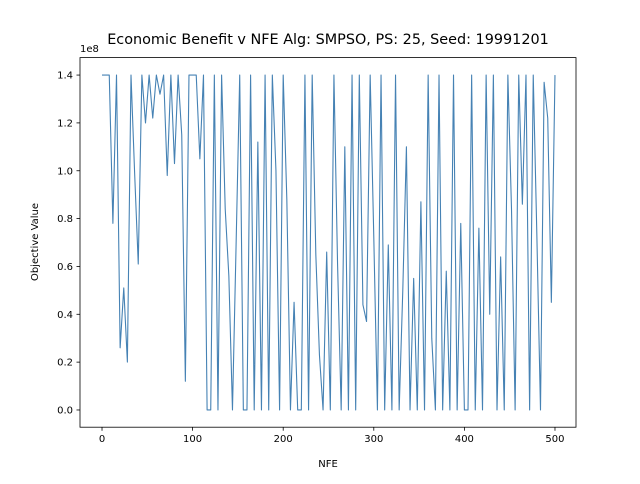  What do you see at coordinates (373, 439) in the screenshot?
I see `x-tick-label: 300` at bounding box center [373, 439].